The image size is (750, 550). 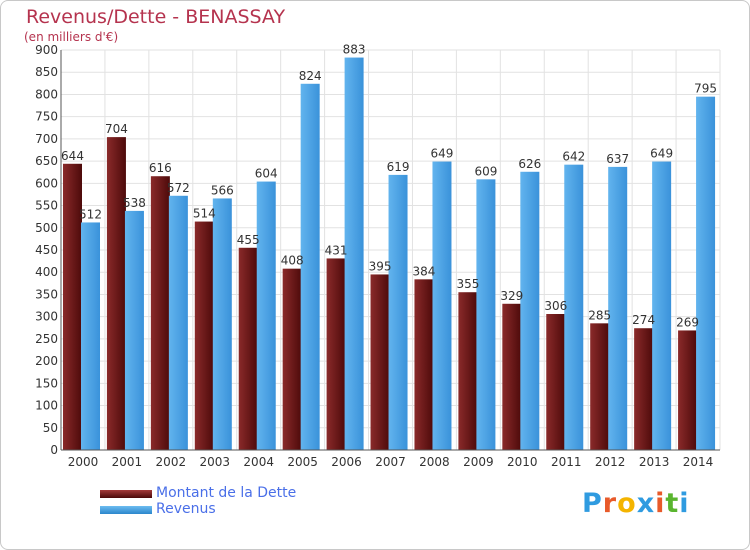 What do you see at coordinates (380, 266) in the screenshot?
I see `data-label: 395` at bounding box center [380, 266].